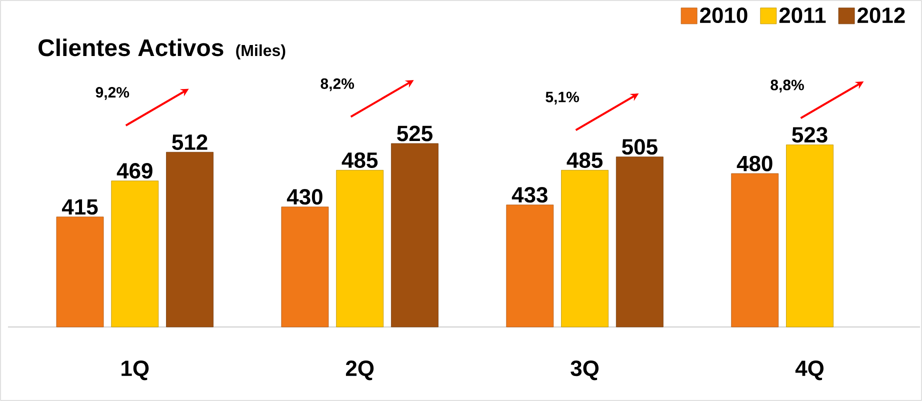 This screenshot has height=401, width=922. What do you see at coordinates (724, 15) in the screenshot?
I see `legend-label: 2010` at bounding box center [724, 15].